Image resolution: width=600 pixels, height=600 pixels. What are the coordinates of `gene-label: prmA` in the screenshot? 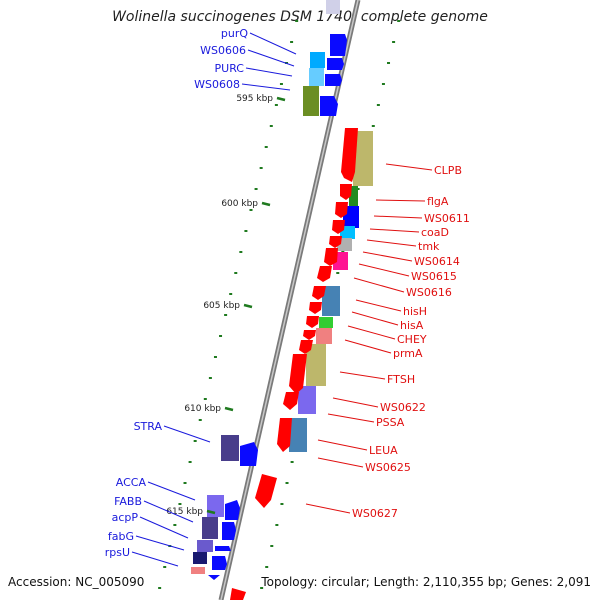 It's located at (408, 353).